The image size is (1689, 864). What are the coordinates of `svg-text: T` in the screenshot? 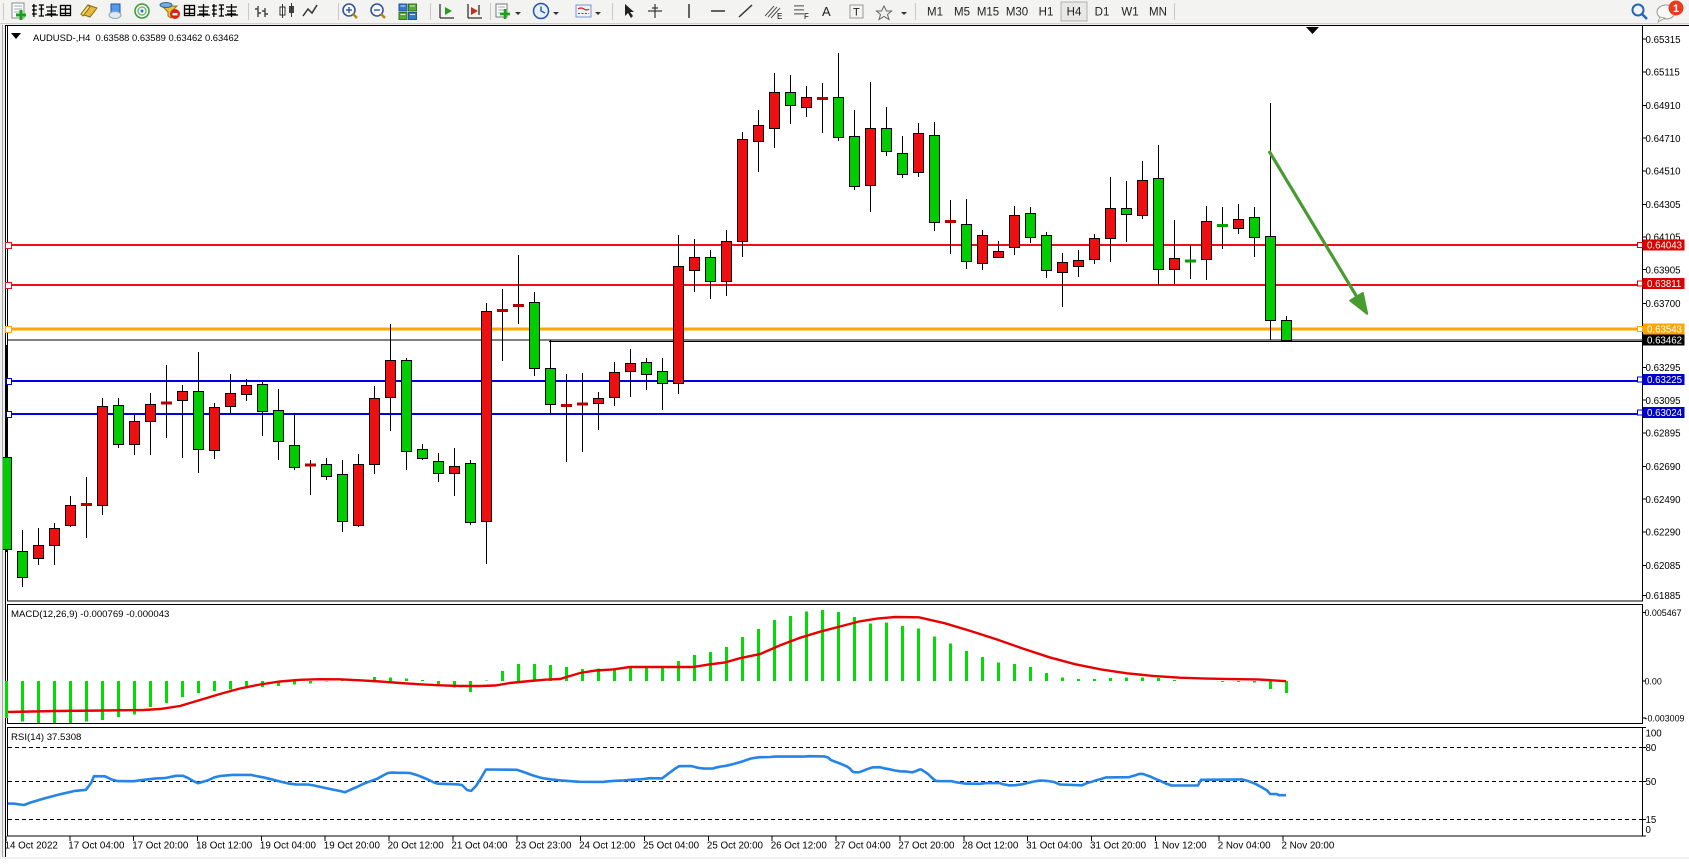 It's located at (856, 13).